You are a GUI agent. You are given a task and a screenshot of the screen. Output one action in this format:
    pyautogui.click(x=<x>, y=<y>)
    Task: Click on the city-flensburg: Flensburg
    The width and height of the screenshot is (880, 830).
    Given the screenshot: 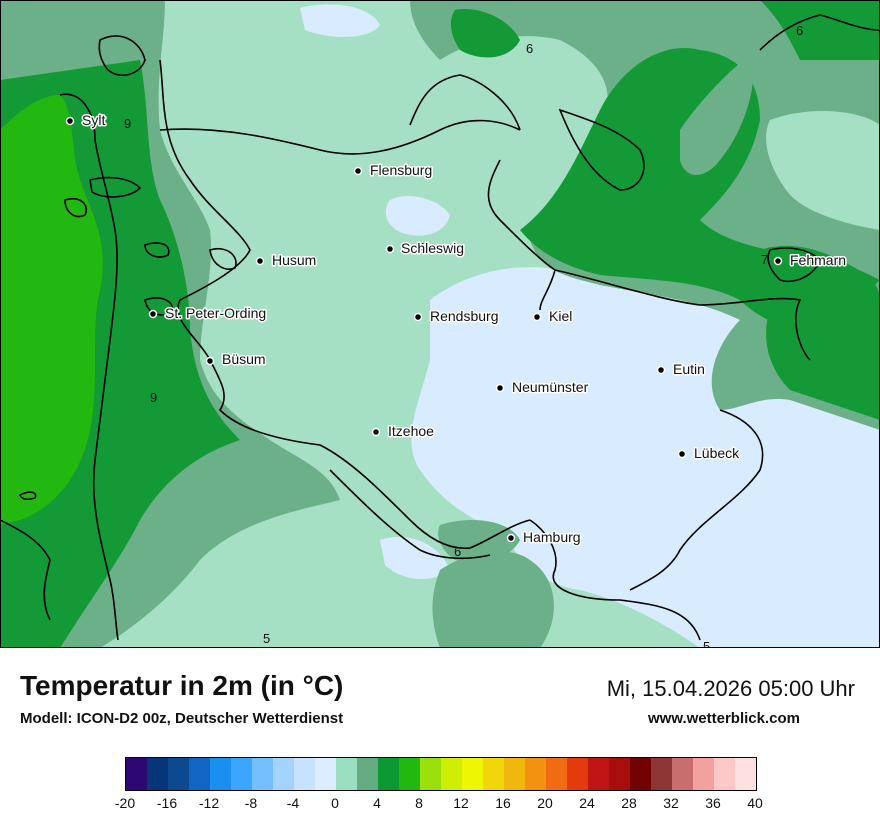 What is the action you would take?
    pyautogui.click(x=393, y=170)
    